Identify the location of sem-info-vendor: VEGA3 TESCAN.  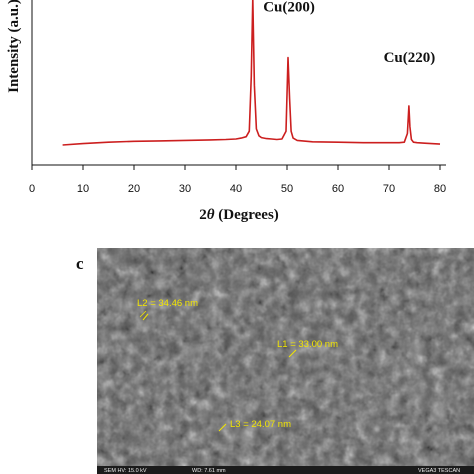
(439, 471).